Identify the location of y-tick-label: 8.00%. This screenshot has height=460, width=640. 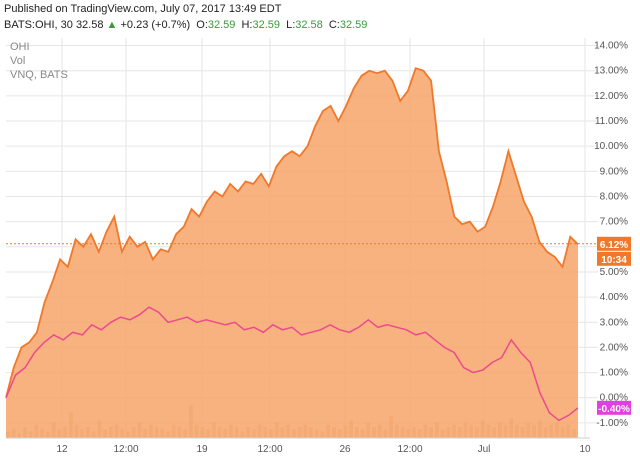
(614, 196).